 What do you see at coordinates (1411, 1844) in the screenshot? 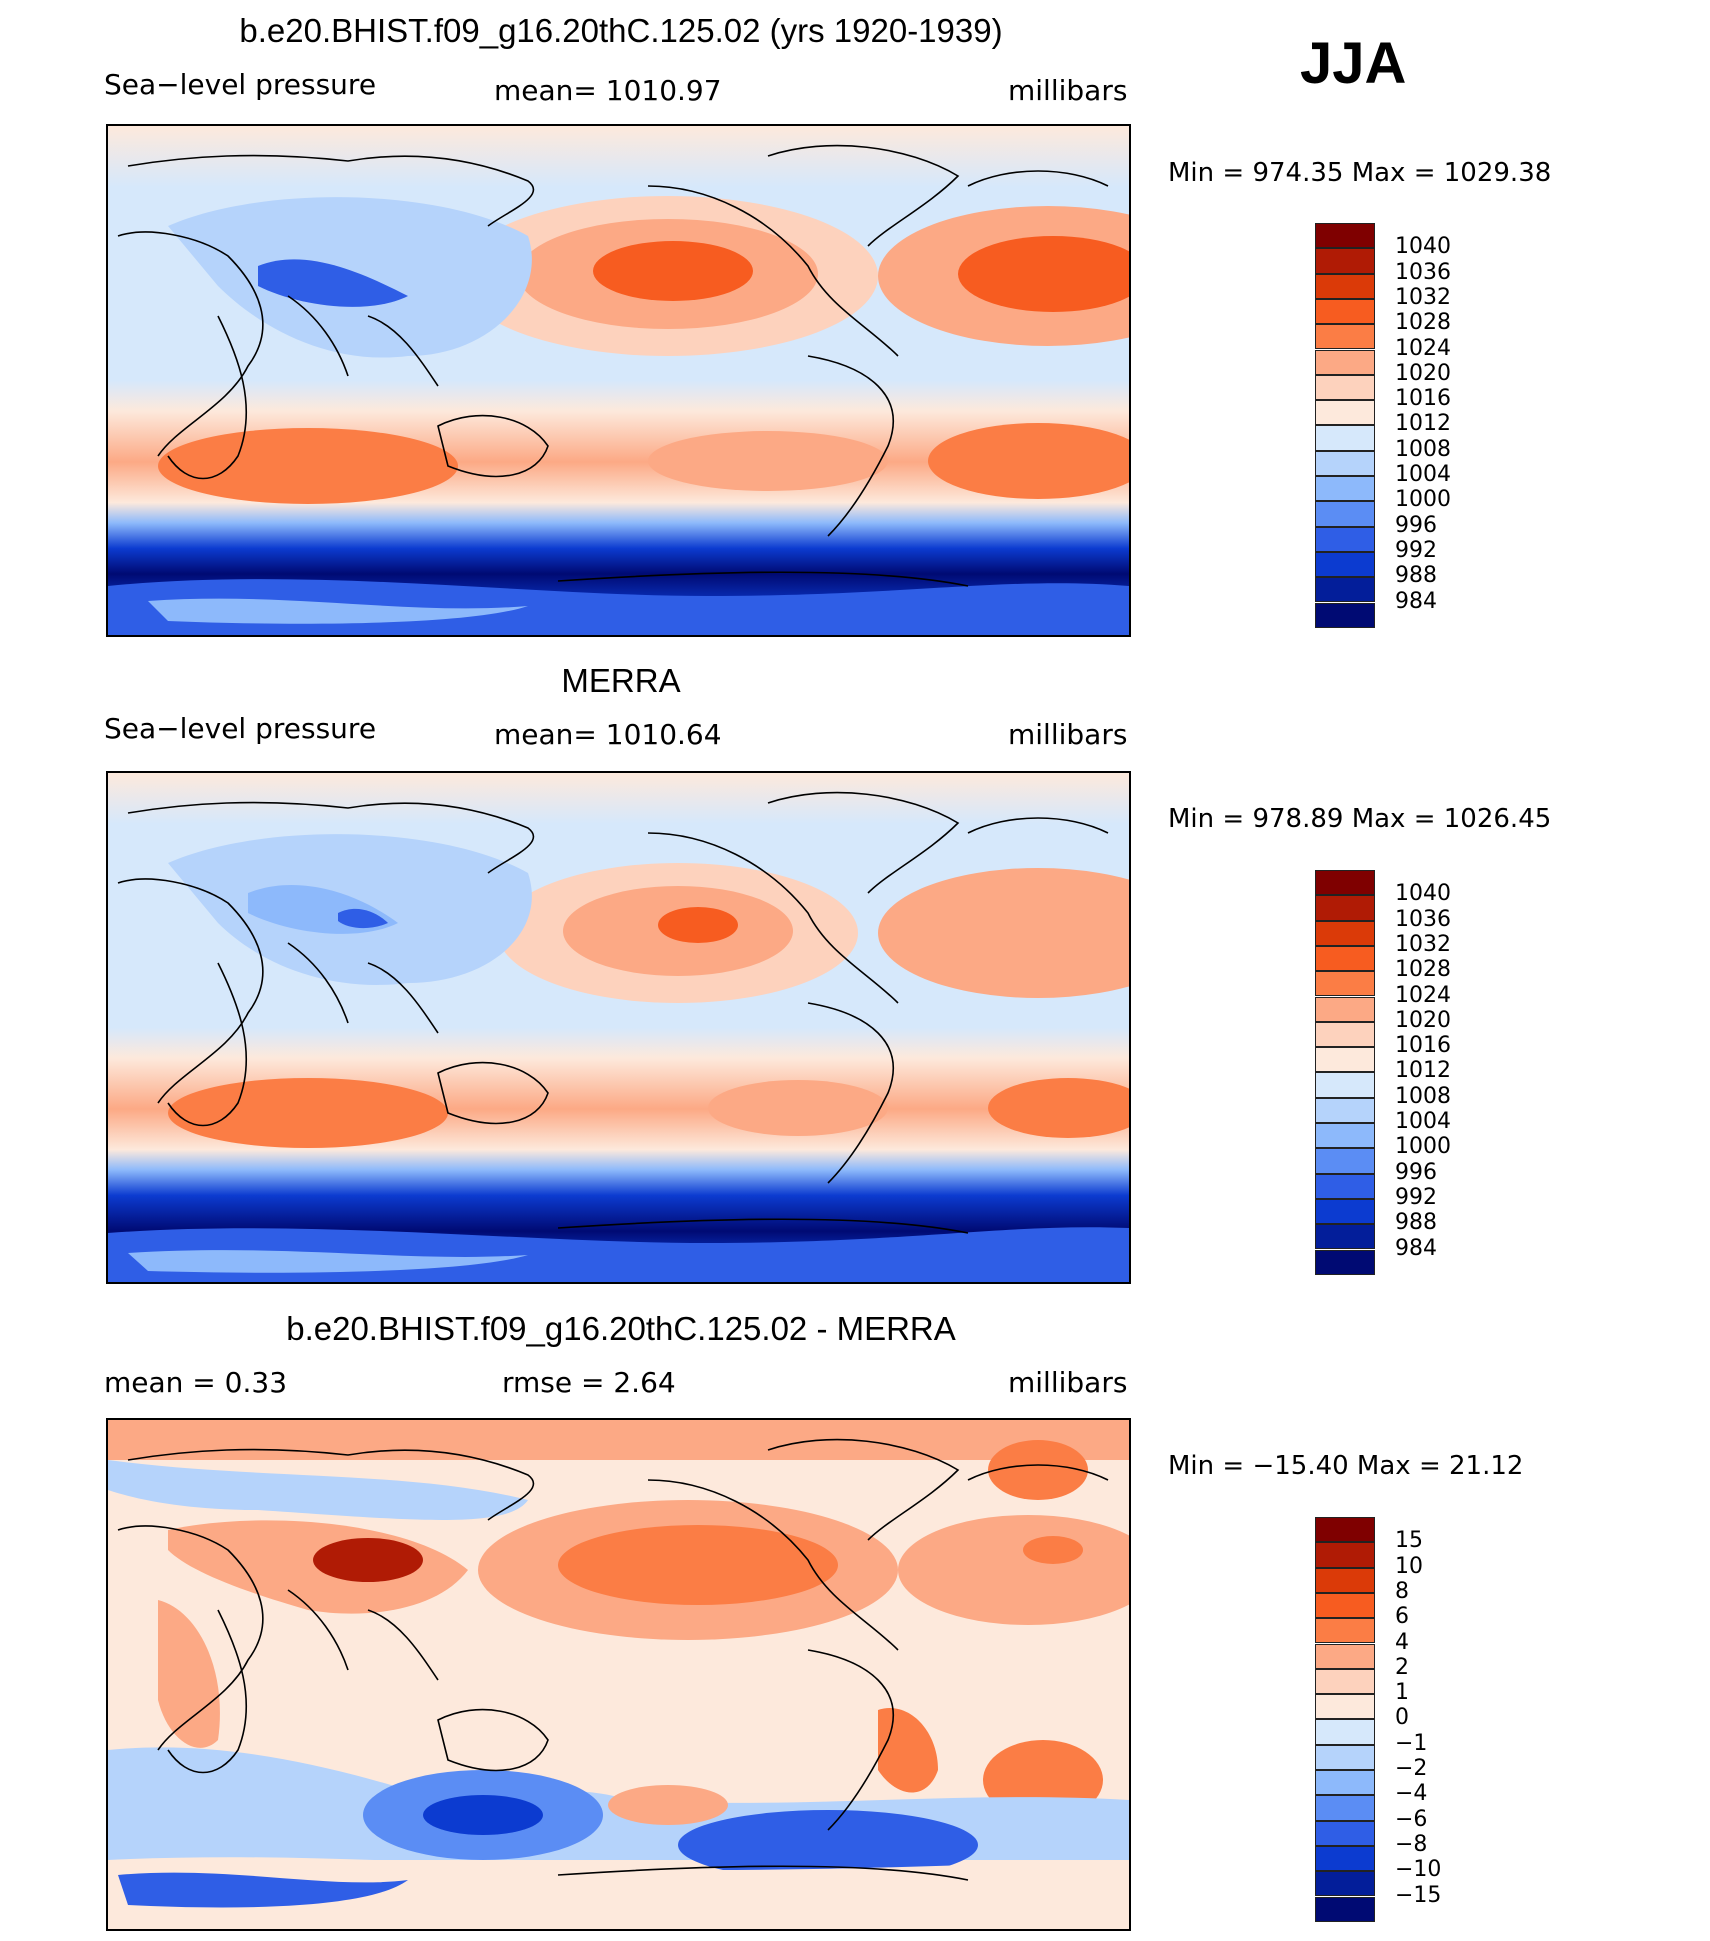
I see `colorbar-level-label: −8` at bounding box center [1411, 1844].